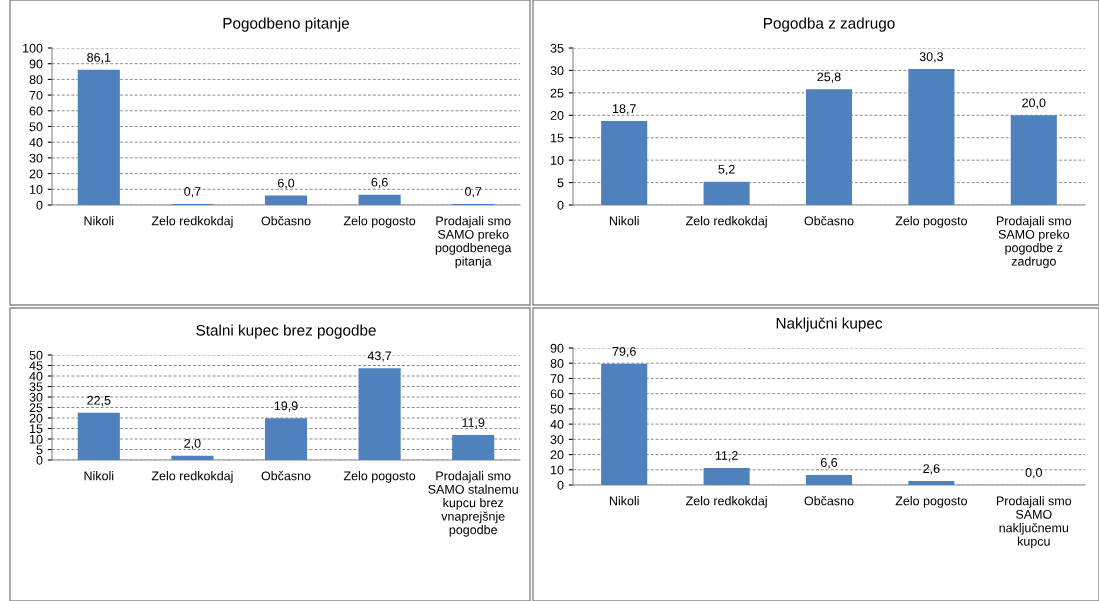  I want to click on y-tick-label: 100, so click(33, 48).